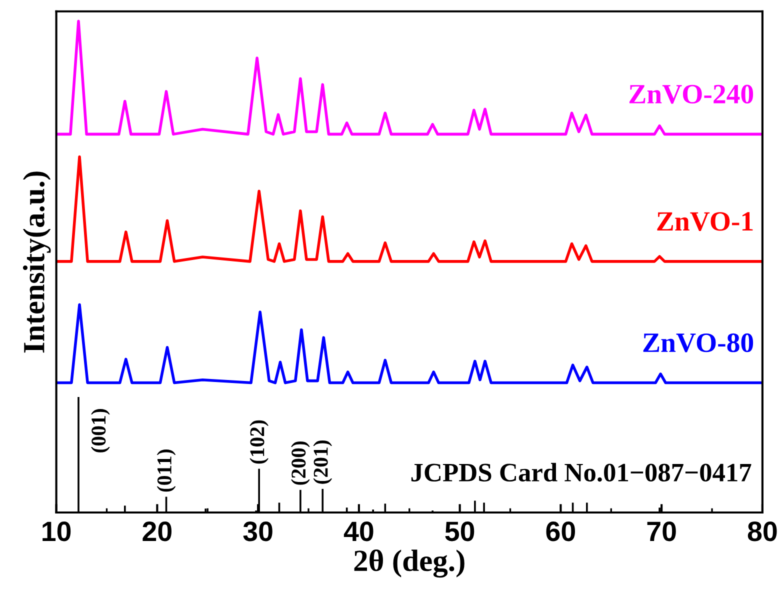  I want to click on x-tick-label: 10, so click(56, 532).